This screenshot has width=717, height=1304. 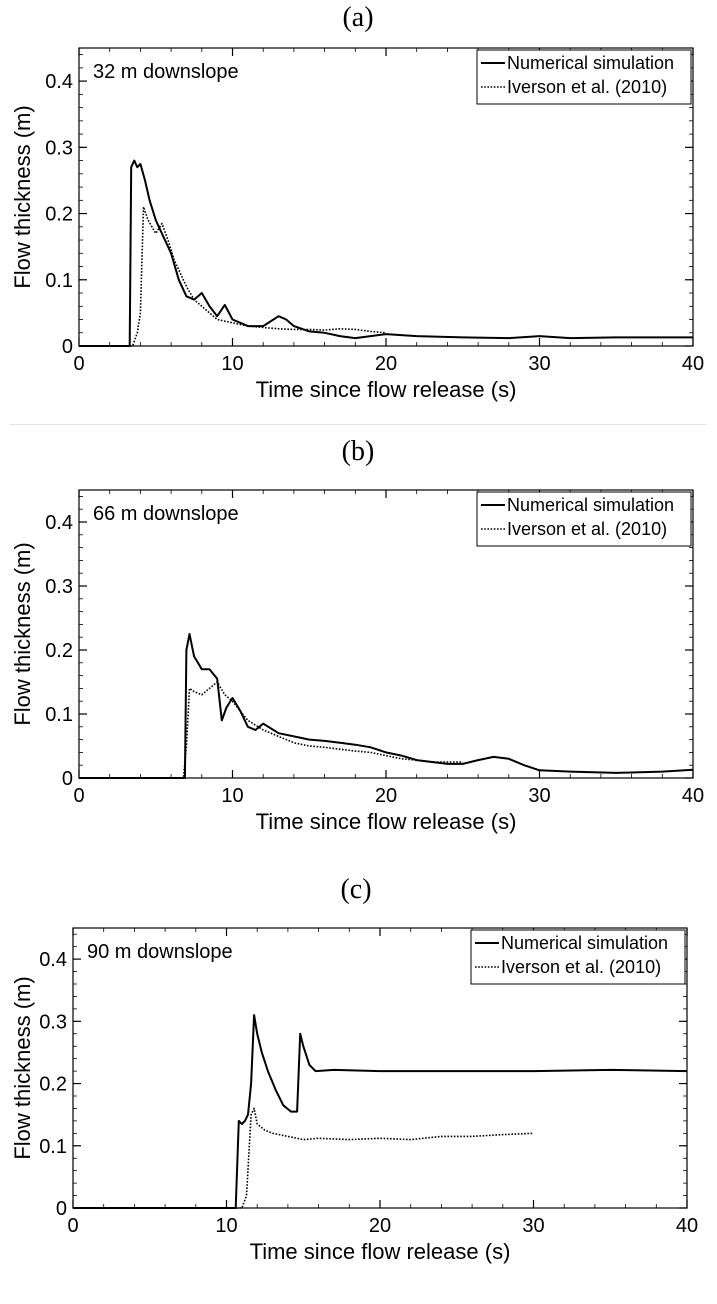 I want to click on panel-label: (b), so click(x=358, y=451).